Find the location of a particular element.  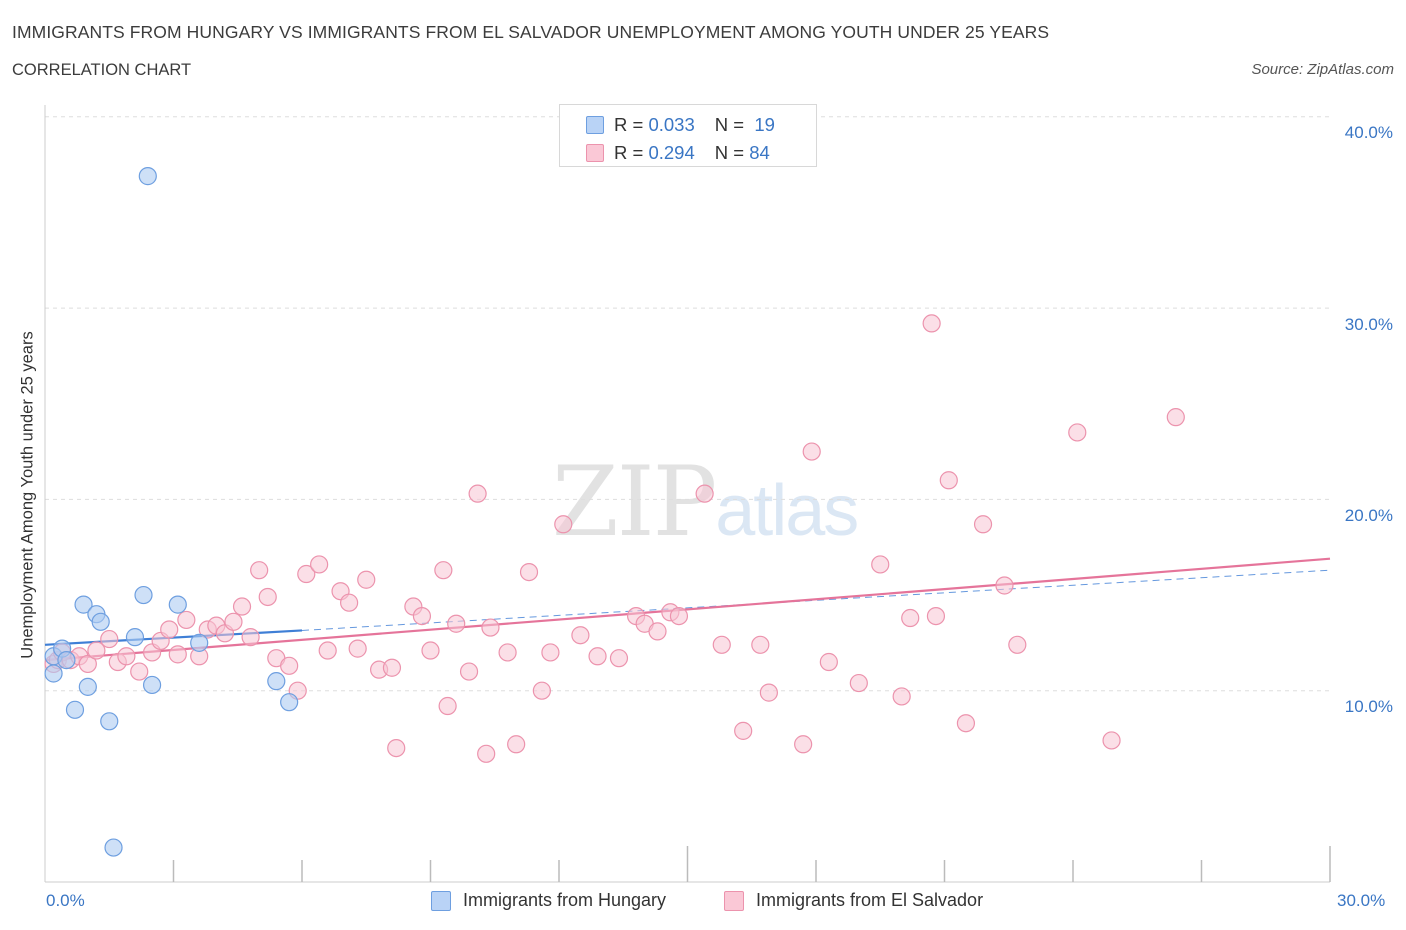

y-tick-label-30: 30.0% is located at coordinates (1368, 324).